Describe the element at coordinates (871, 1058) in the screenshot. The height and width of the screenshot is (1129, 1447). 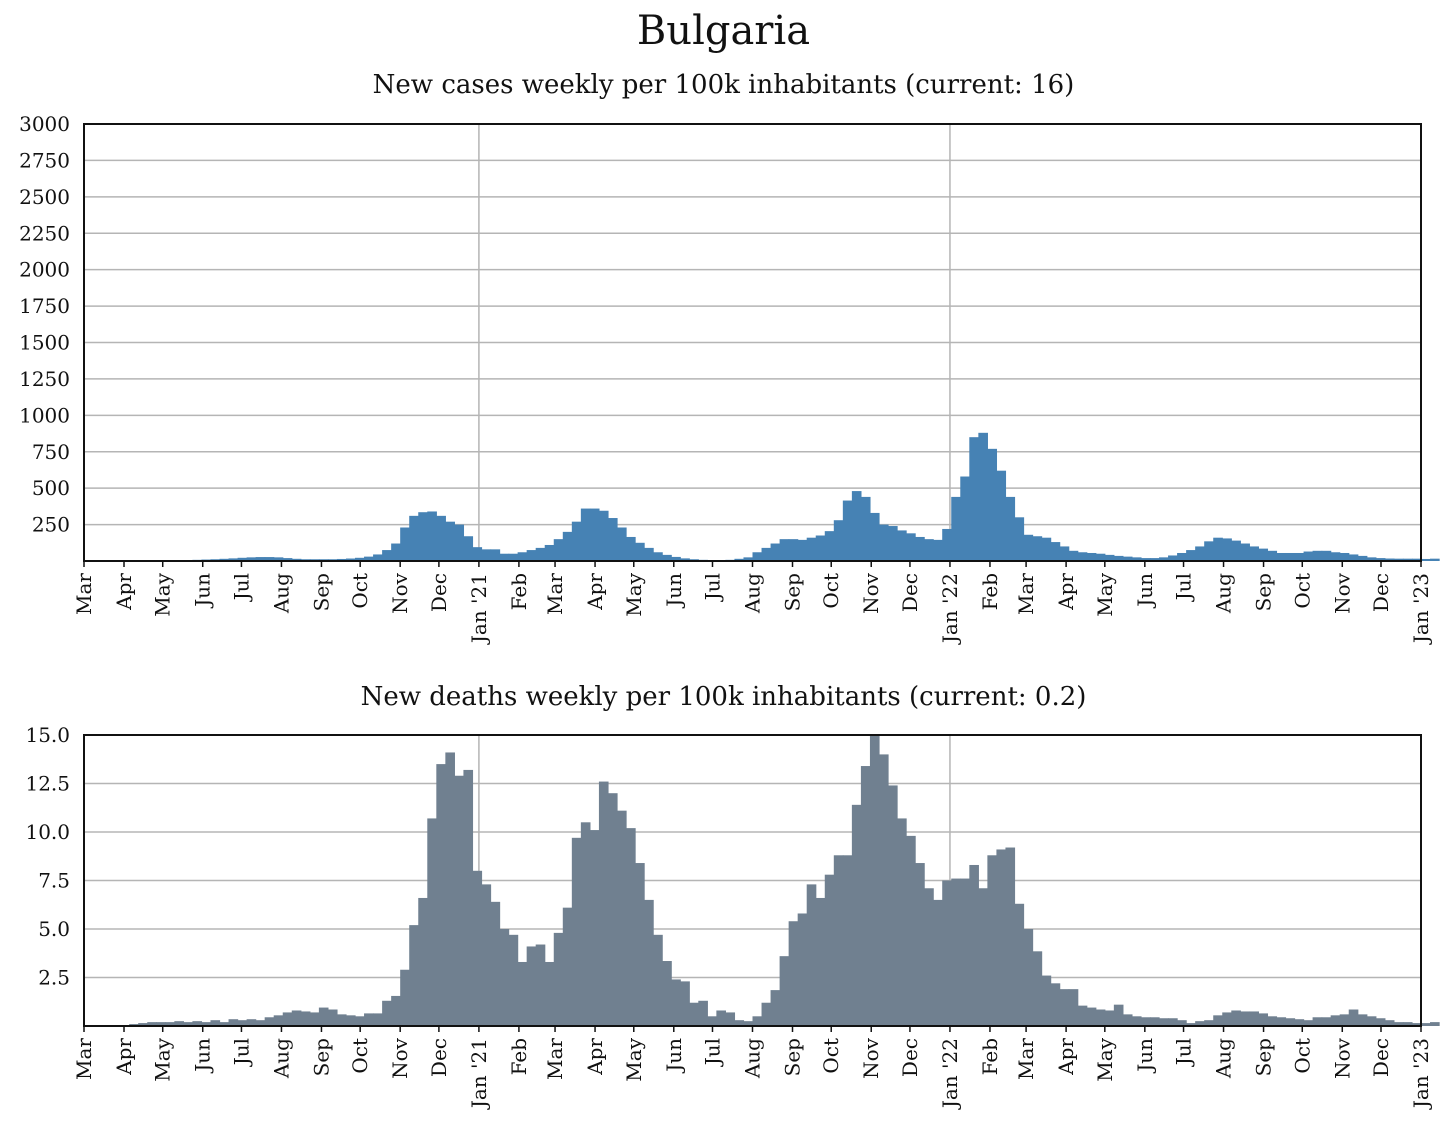
I see `deaths-x-tick-label: Nov` at that location.